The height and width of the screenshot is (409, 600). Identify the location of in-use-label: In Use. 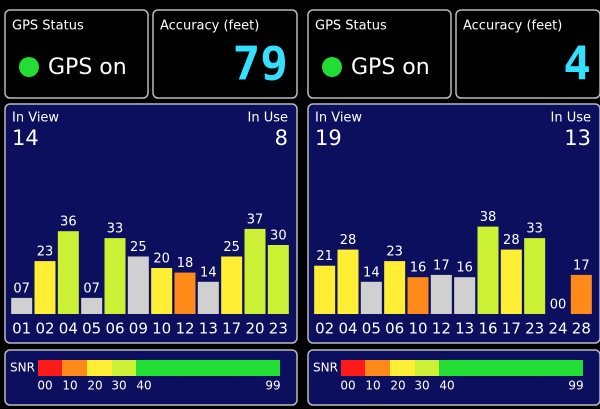
(268, 118).